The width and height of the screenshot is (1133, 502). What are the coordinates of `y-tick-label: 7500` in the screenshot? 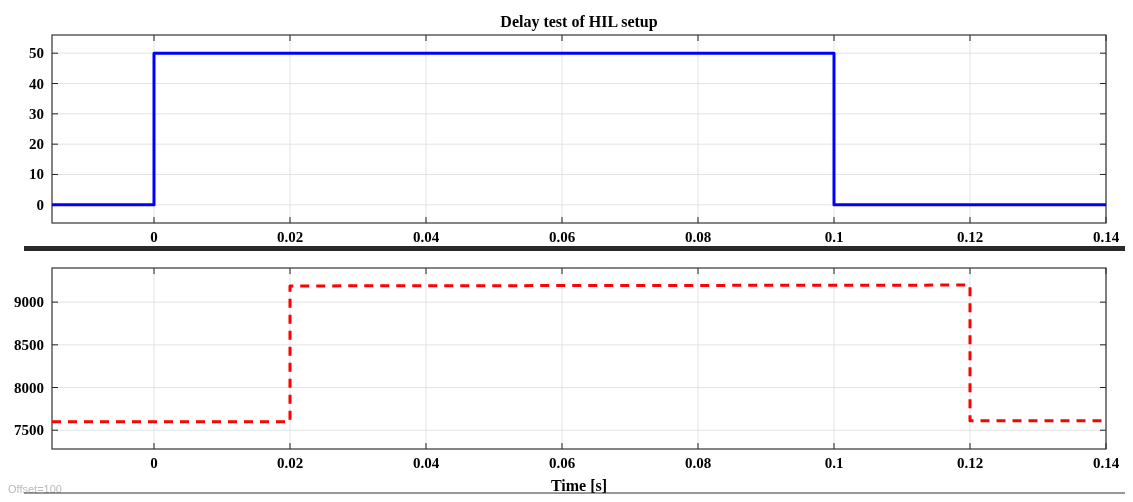 It's located at (29, 430).